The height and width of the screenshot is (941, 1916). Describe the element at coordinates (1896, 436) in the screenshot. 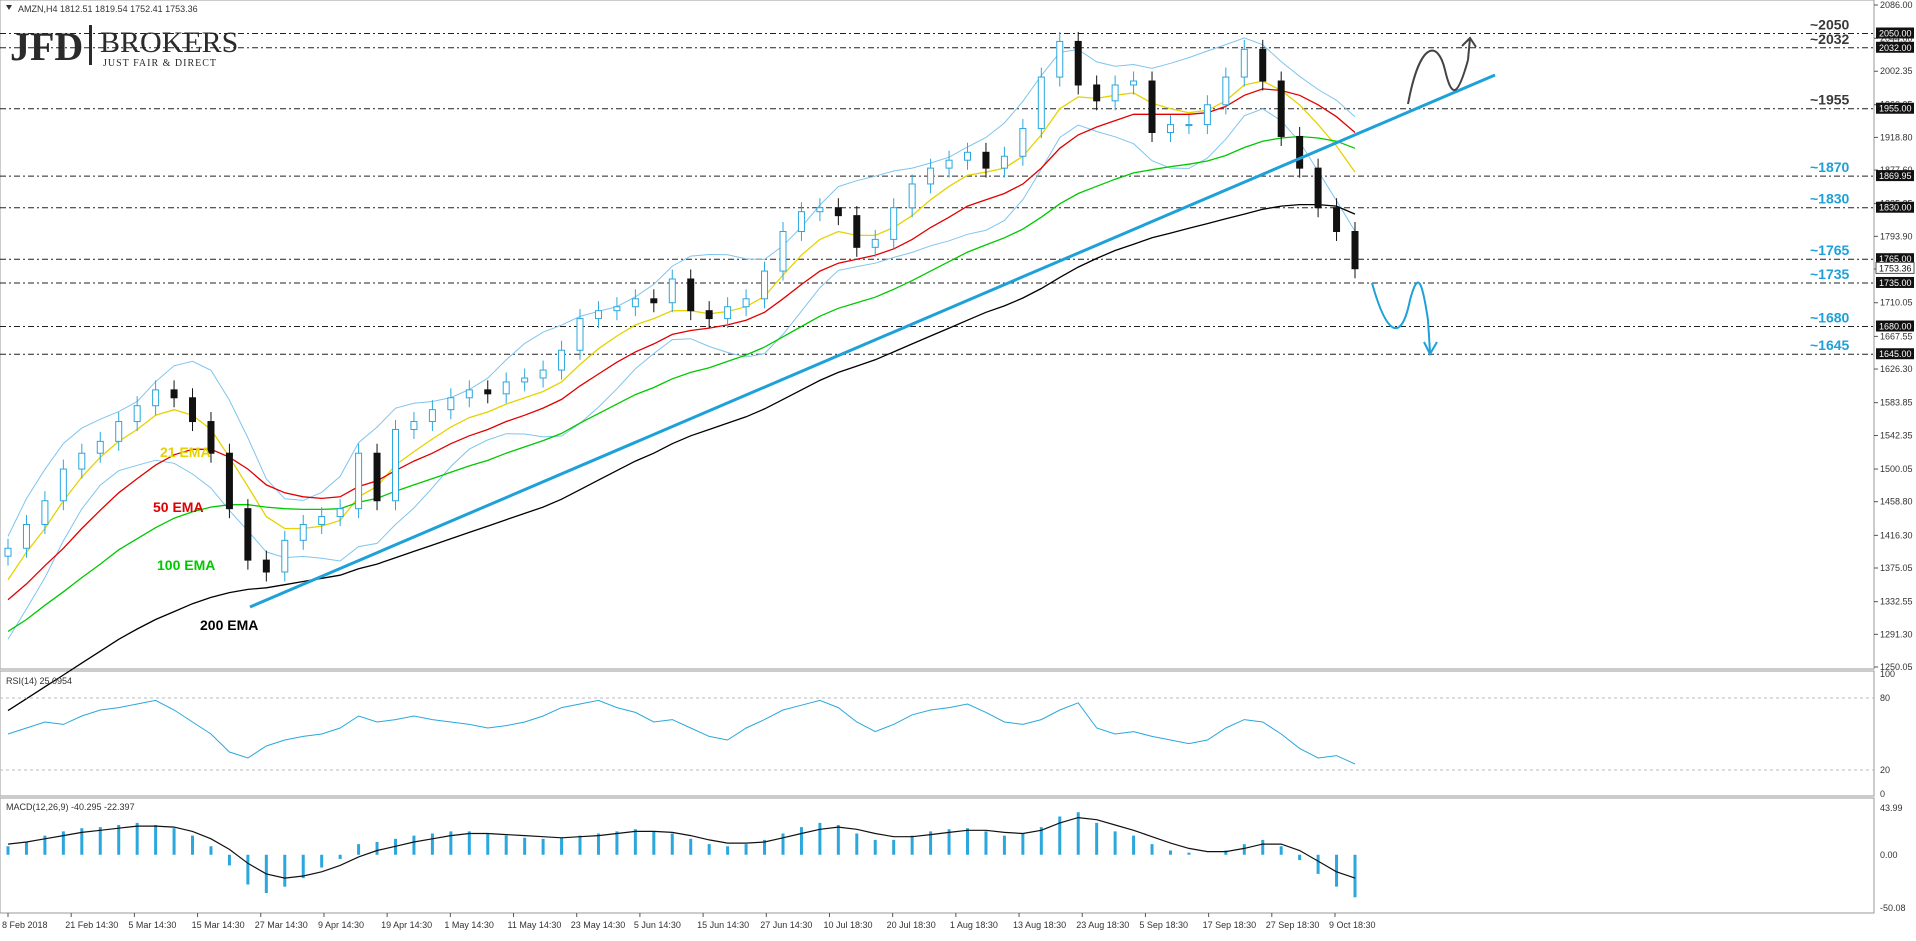

I see `price-tick-label: 1542.35` at that location.